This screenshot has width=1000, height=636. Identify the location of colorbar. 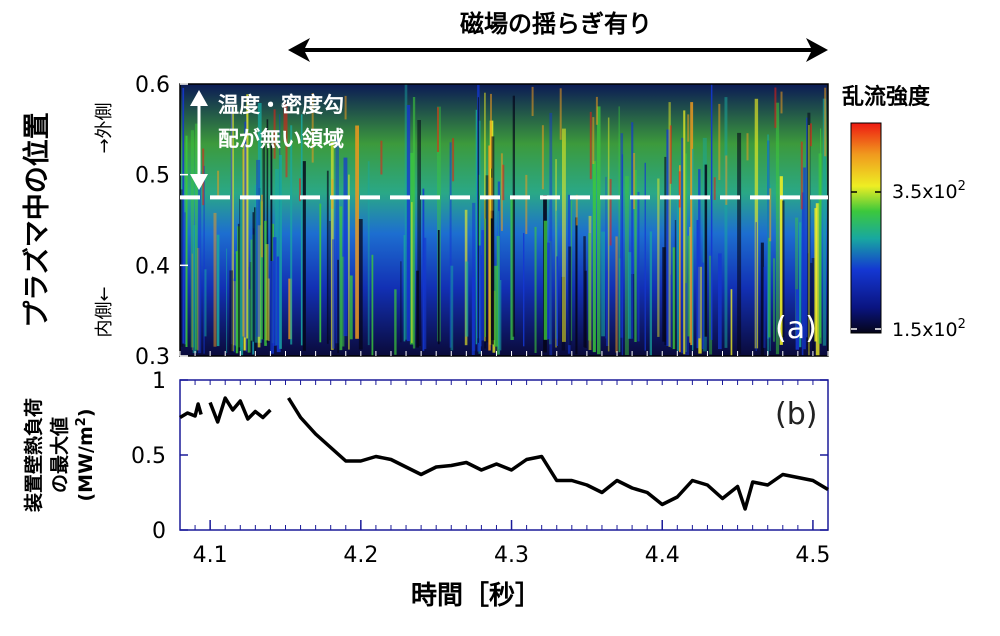
(866, 228).